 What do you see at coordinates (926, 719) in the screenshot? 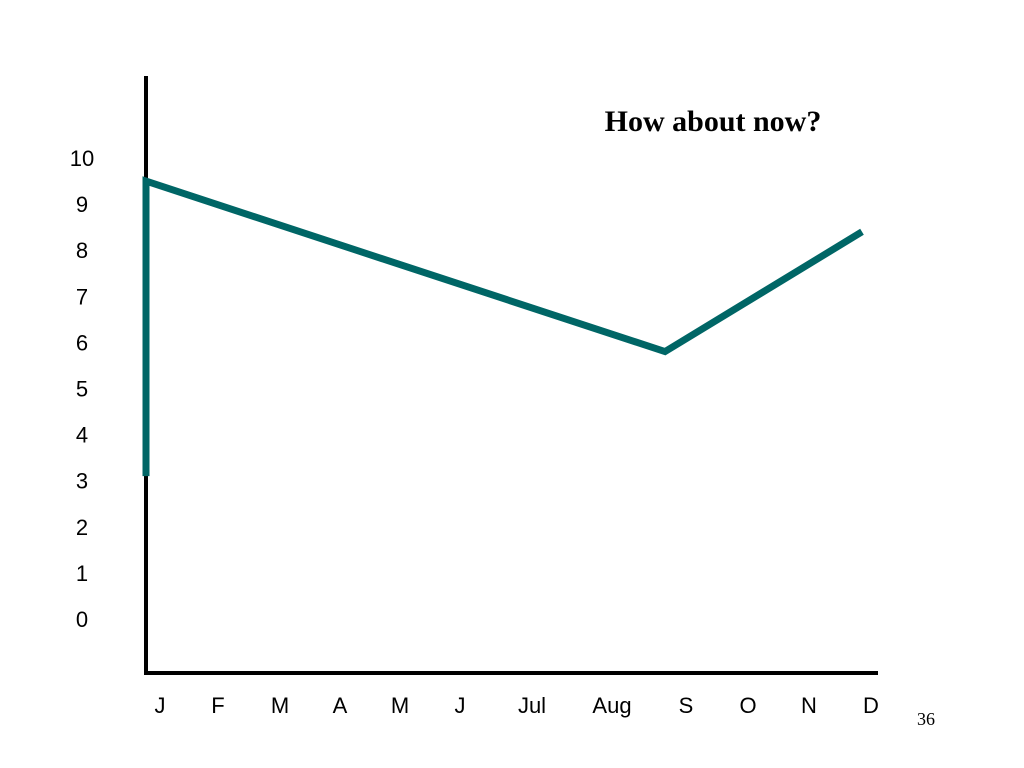
I see `page-number: 36` at bounding box center [926, 719].